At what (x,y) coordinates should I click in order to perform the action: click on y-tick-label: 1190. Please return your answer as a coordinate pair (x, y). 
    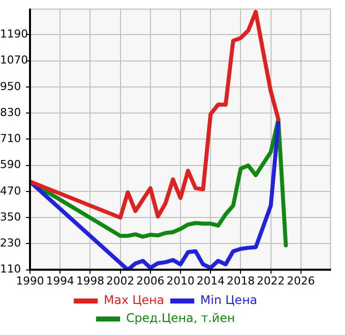
    Looking at the image, I should click on (14, 34).